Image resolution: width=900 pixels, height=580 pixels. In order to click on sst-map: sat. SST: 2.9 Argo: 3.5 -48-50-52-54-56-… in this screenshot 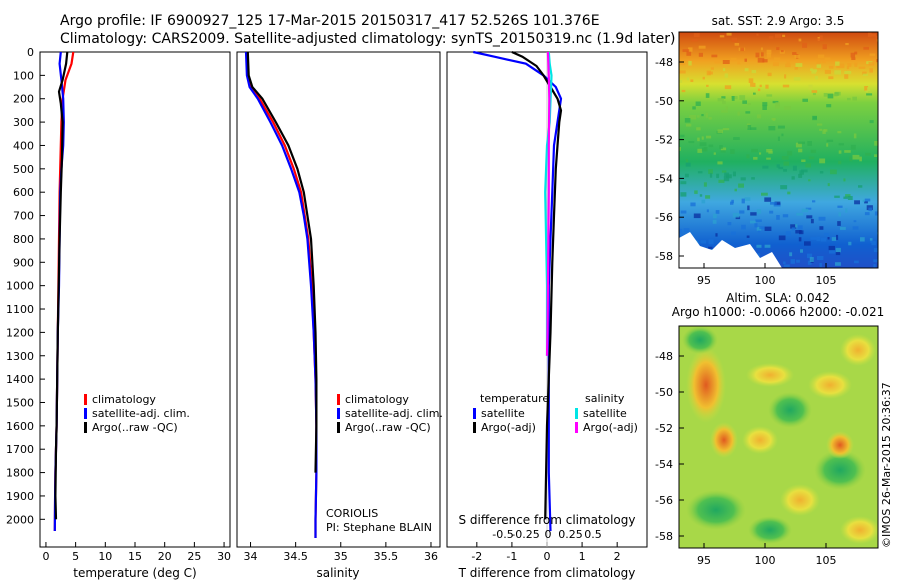, I will do `click(767, 150)`.